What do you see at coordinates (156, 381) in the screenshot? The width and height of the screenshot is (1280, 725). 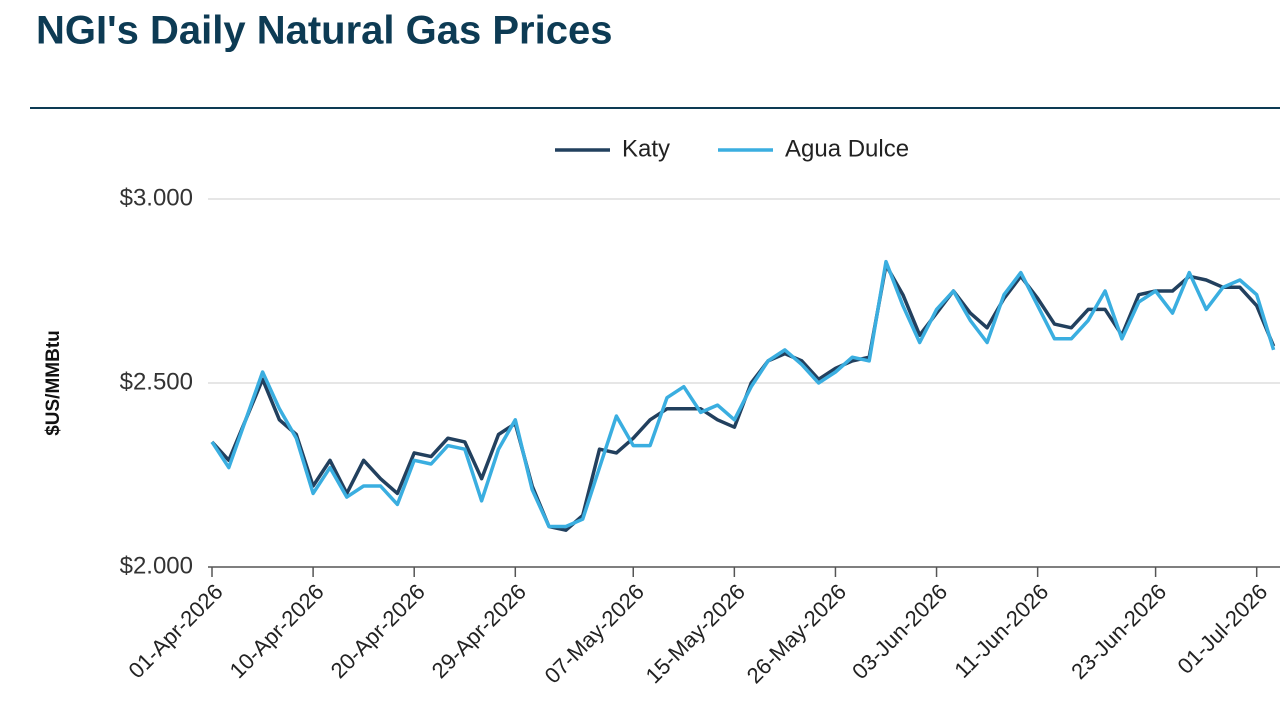 I see `y-tick-label: $2.500` at bounding box center [156, 381].